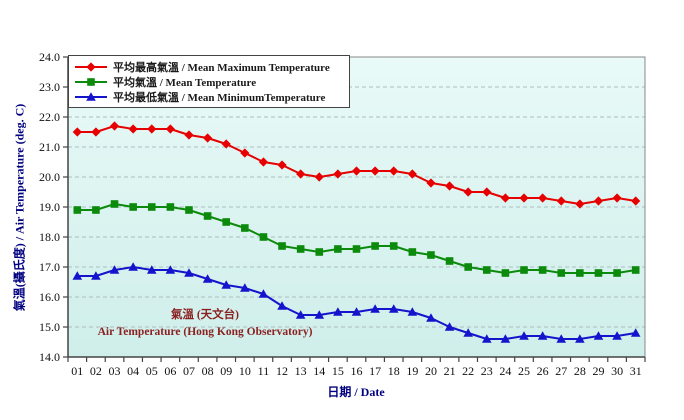 The image size is (684, 420). What do you see at coordinates (524, 371) in the screenshot?
I see `x-tick-label: 25` at bounding box center [524, 371].